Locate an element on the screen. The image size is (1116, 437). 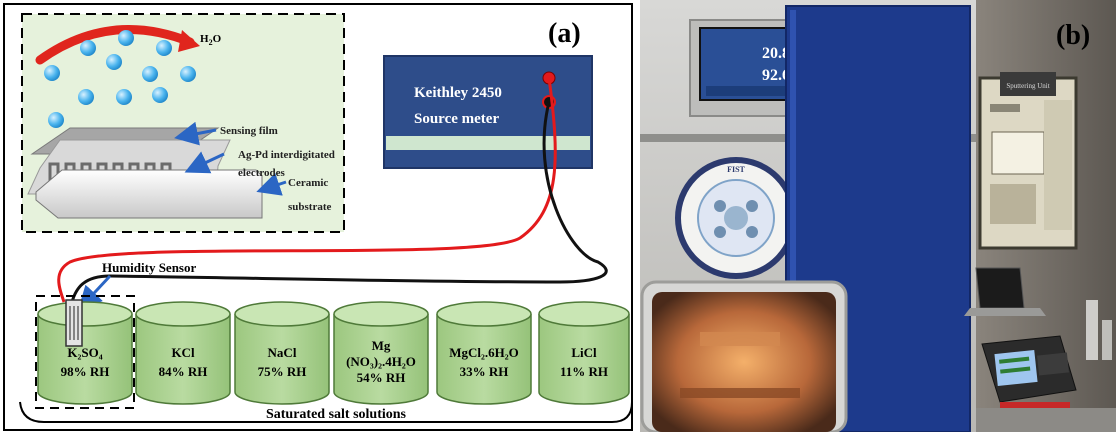
salt-solutions-bracket is located at coordinates (326, 412).